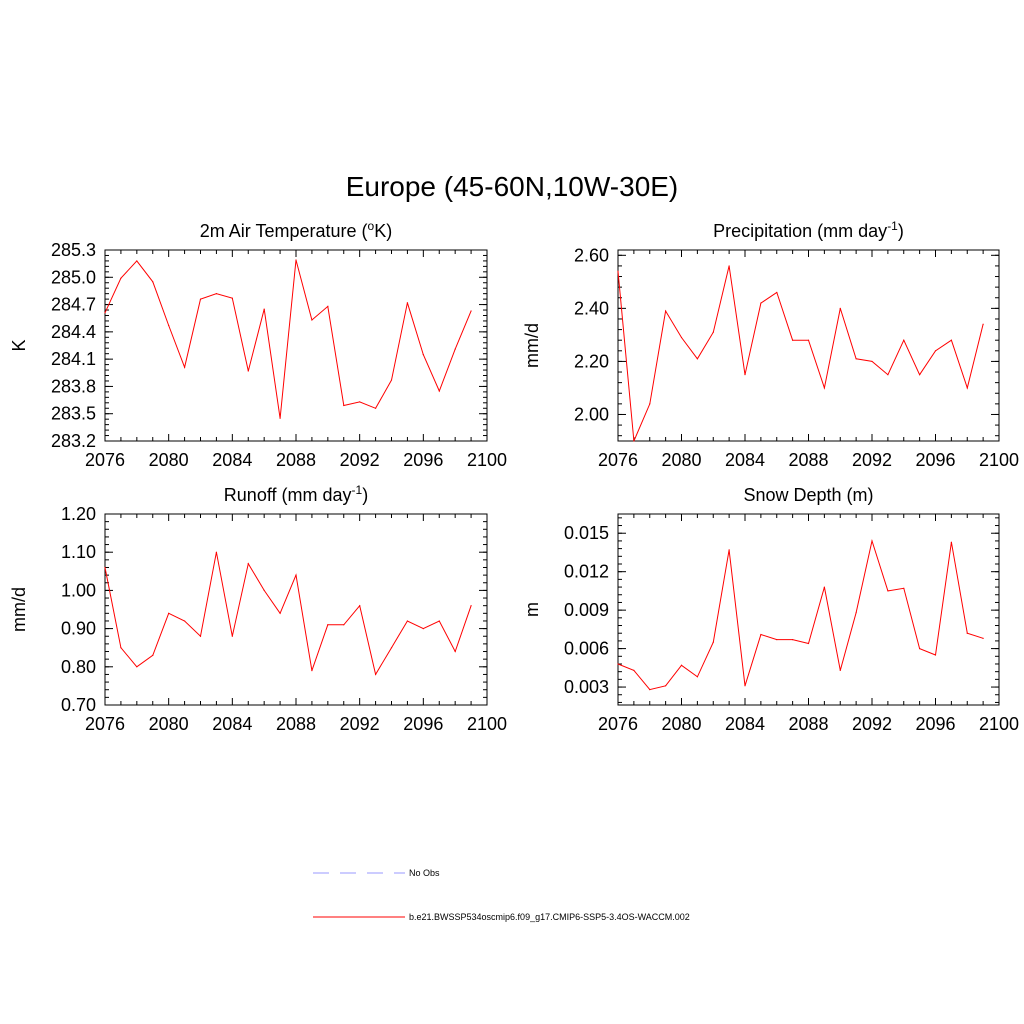 The height and width of the screenshot is (1024, 1024). Describe the element at coordinates (78, 629) in the screenshot. I see `y-tick-label: 0.90` at that location.